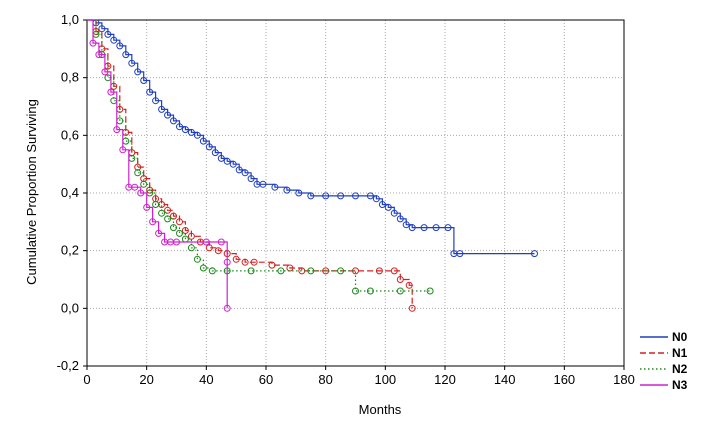  What do you see at coordinates (325, 379) in the screenshot?
I see `x-tick-label: 80` at bounding box center [325, 379].